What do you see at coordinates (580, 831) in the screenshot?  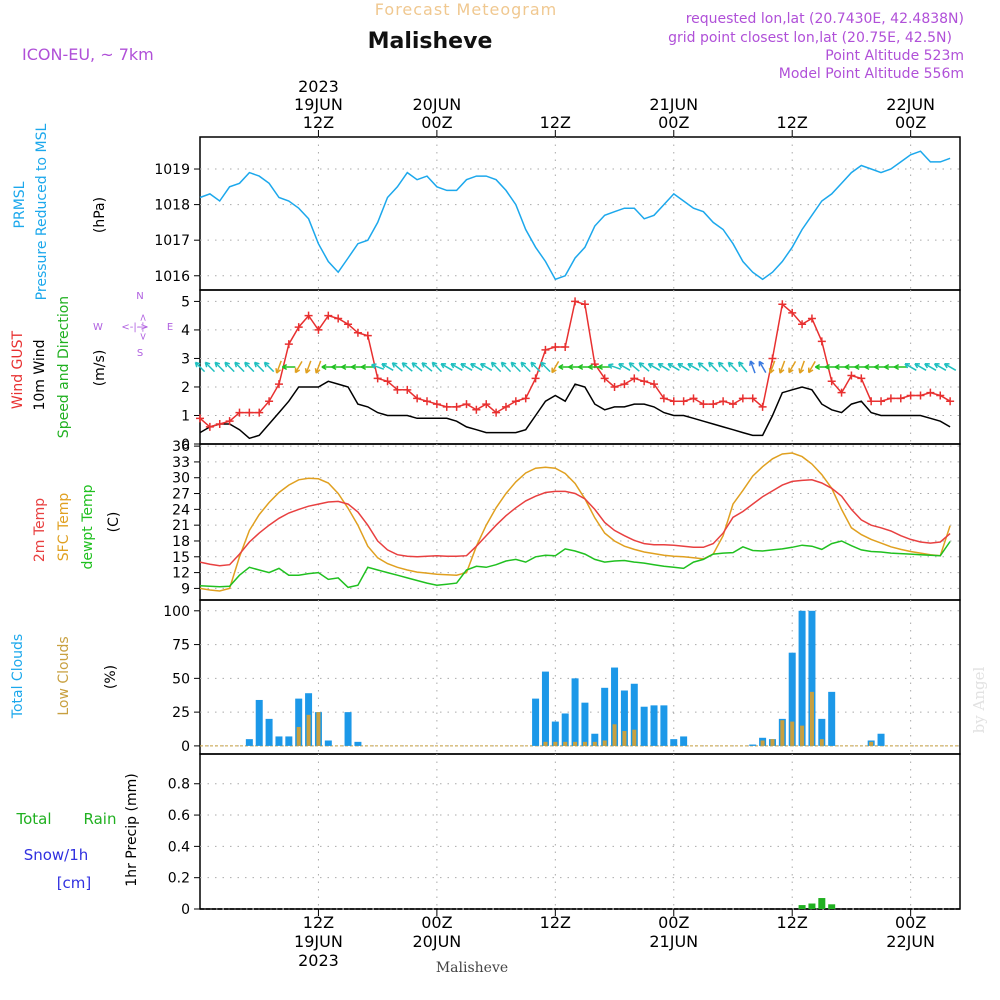 I see `panel-frame-precip` at bounding box center [580, 831].